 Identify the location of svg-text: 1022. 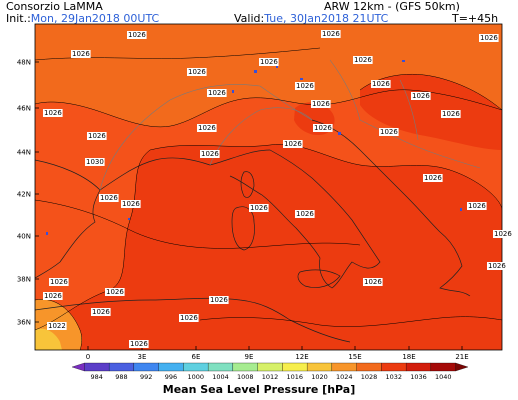
(57, 326).